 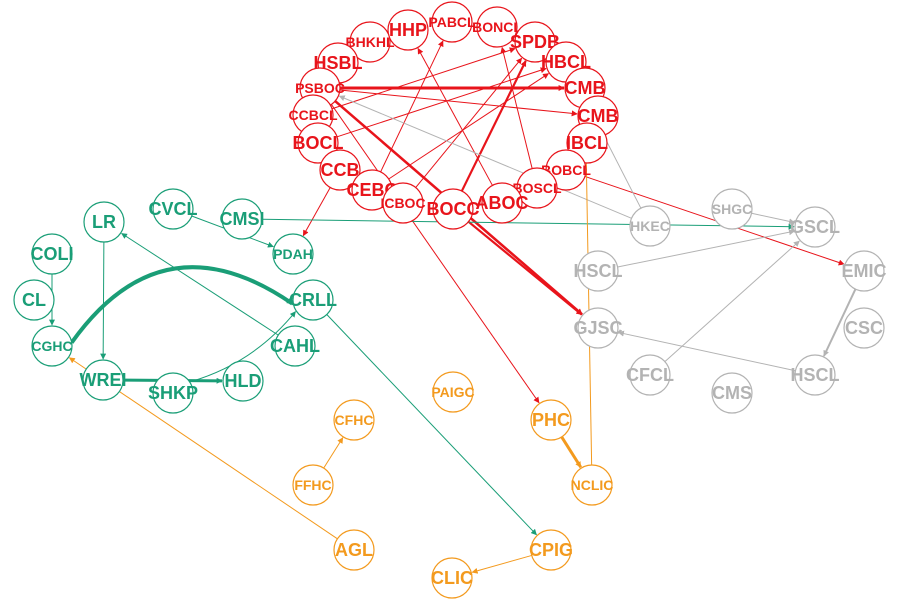 I want to click on node-CLIC: CLIC, so click(x=452, y=578).